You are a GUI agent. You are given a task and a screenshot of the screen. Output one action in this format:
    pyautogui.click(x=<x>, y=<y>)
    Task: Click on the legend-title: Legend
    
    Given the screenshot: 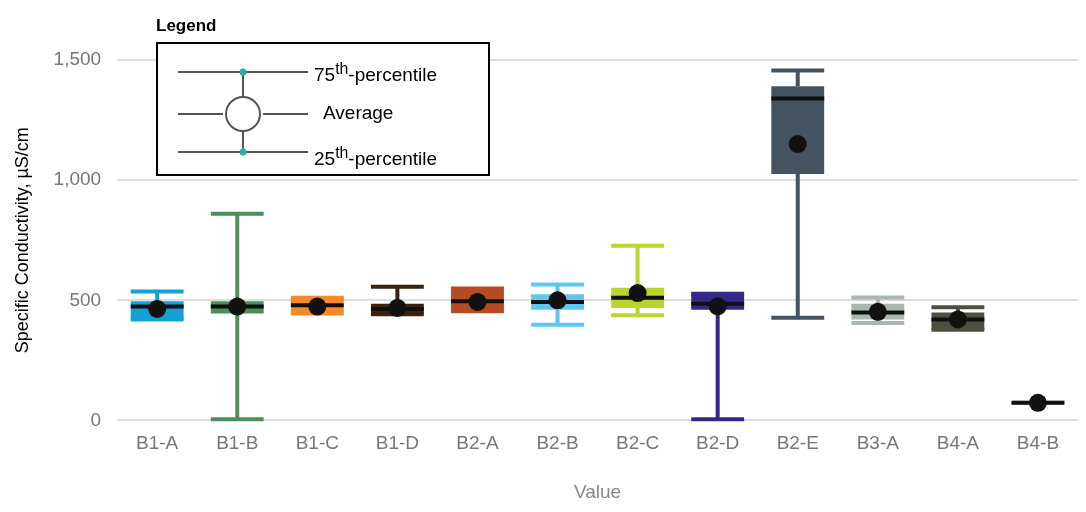 What is the action you would take?
    pyautogui.click(x=187, y=26)
    